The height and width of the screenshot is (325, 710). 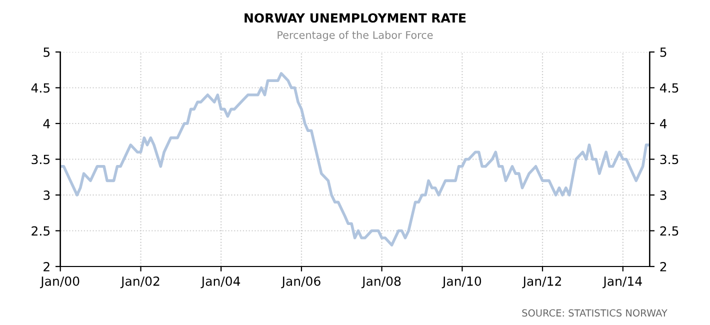 What do you see at coordinates (41, 159) in the screenshot?
I see `y-tick-label: 3.5` at bounding box center [41, 159].